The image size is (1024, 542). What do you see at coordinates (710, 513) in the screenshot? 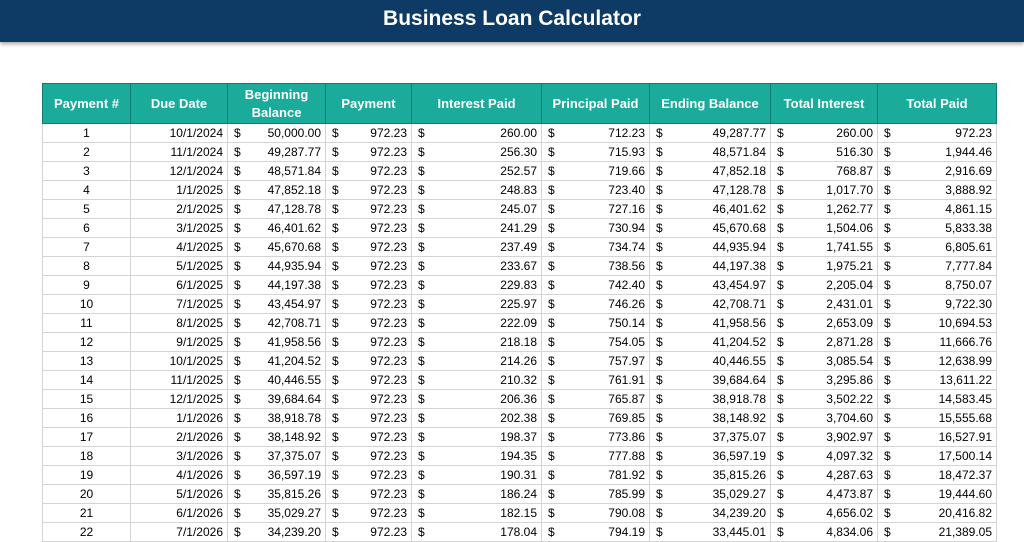
I see `cell-ending-balance: $34,239.20` at bounding box center [710, 513].